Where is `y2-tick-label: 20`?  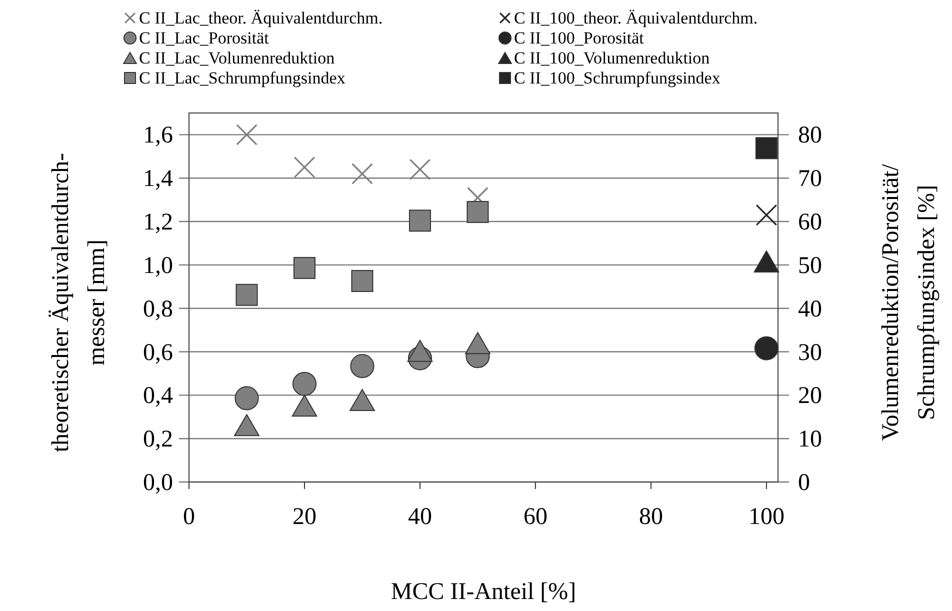
y2-tick-label: 20 is located at coordinates (810, 396).